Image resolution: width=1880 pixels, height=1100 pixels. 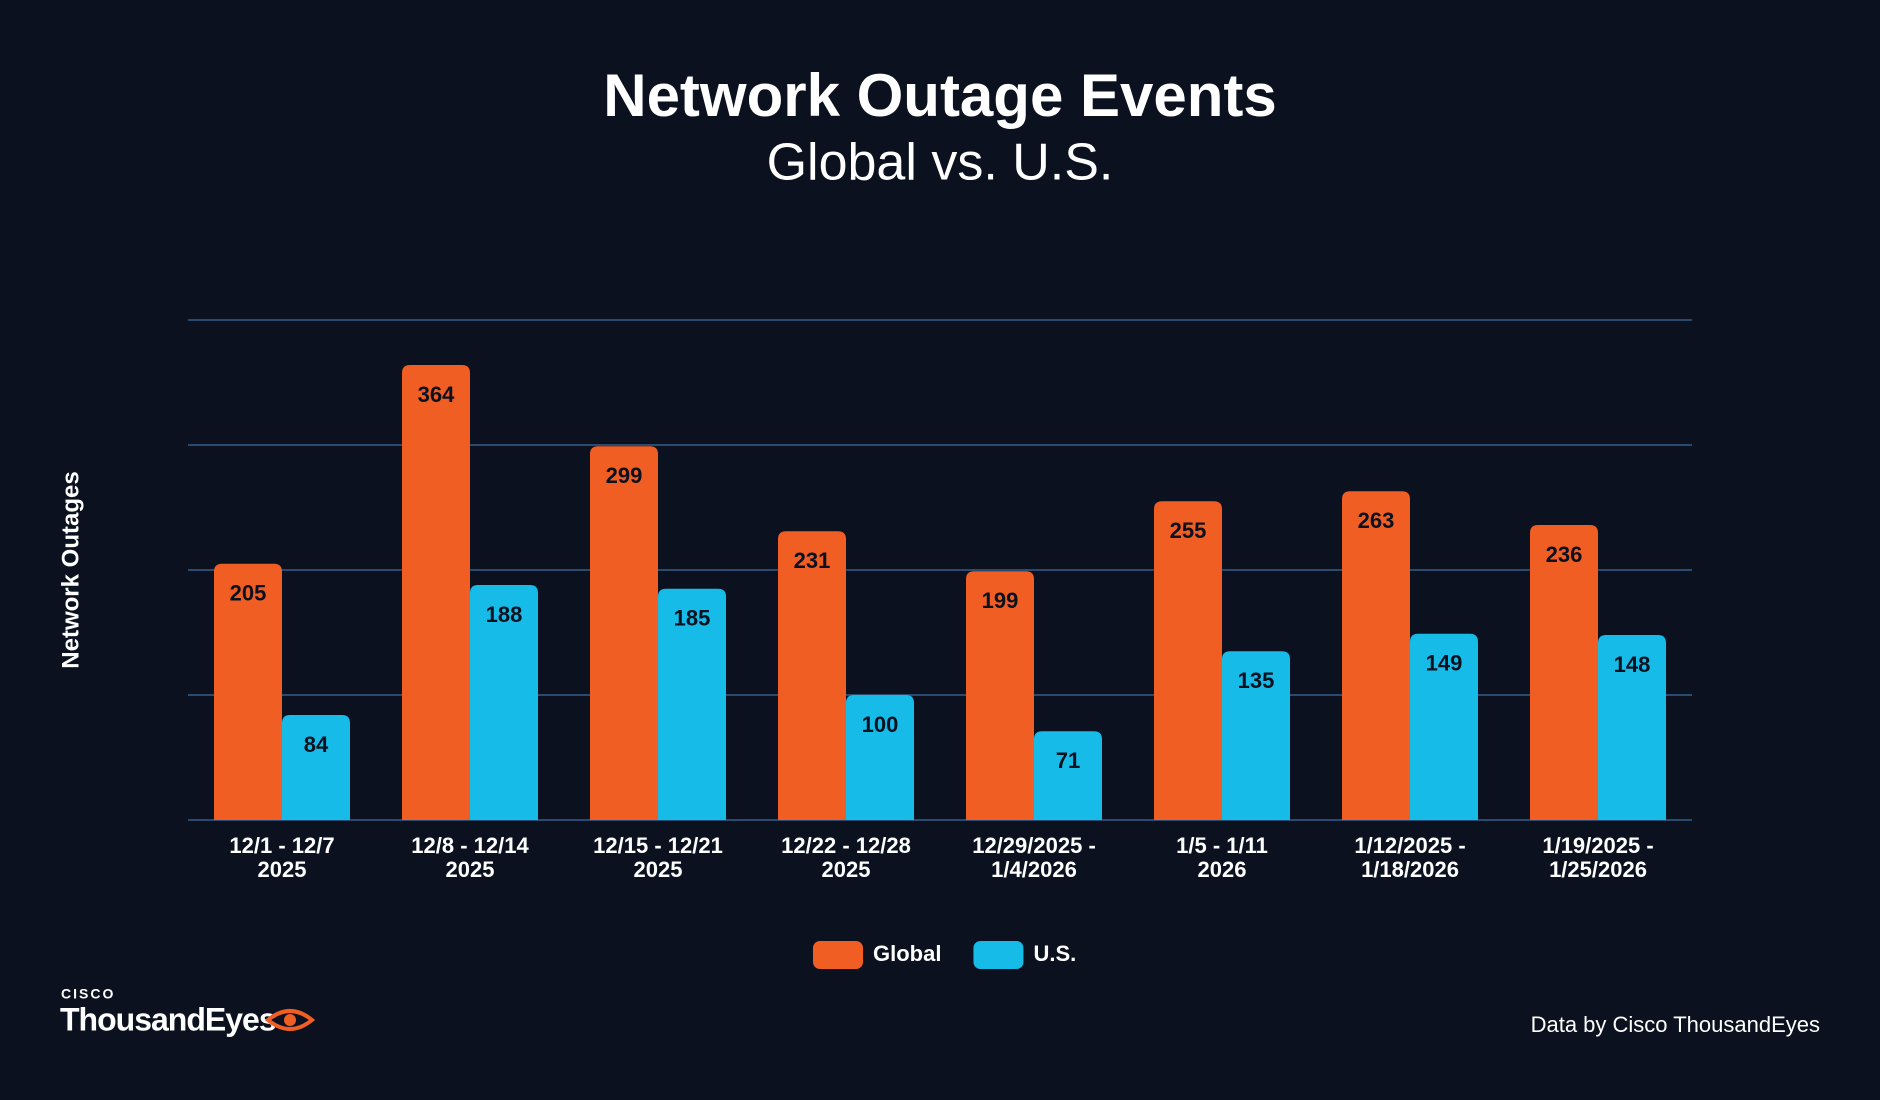 I want to click on value-label: 135, so click(x=1256, y=680).